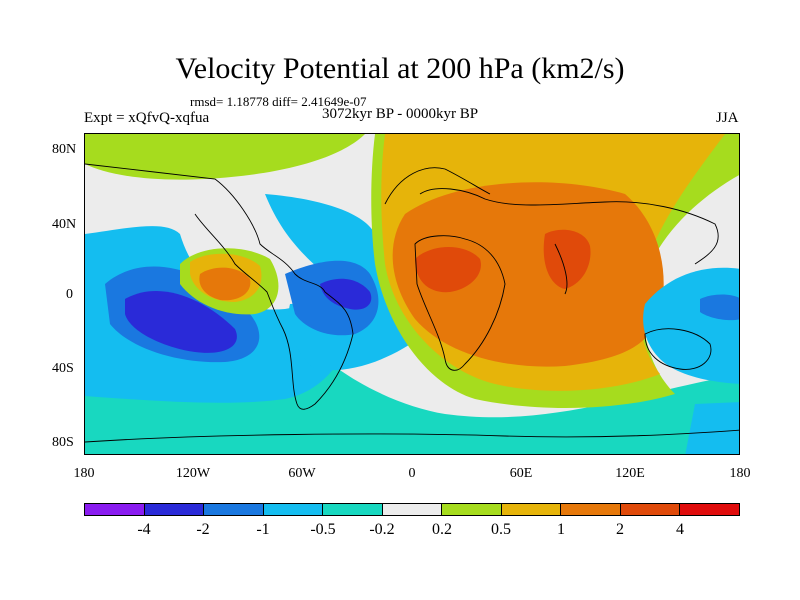  I want to click on north-yellowgreen-west, so click(225, 157).